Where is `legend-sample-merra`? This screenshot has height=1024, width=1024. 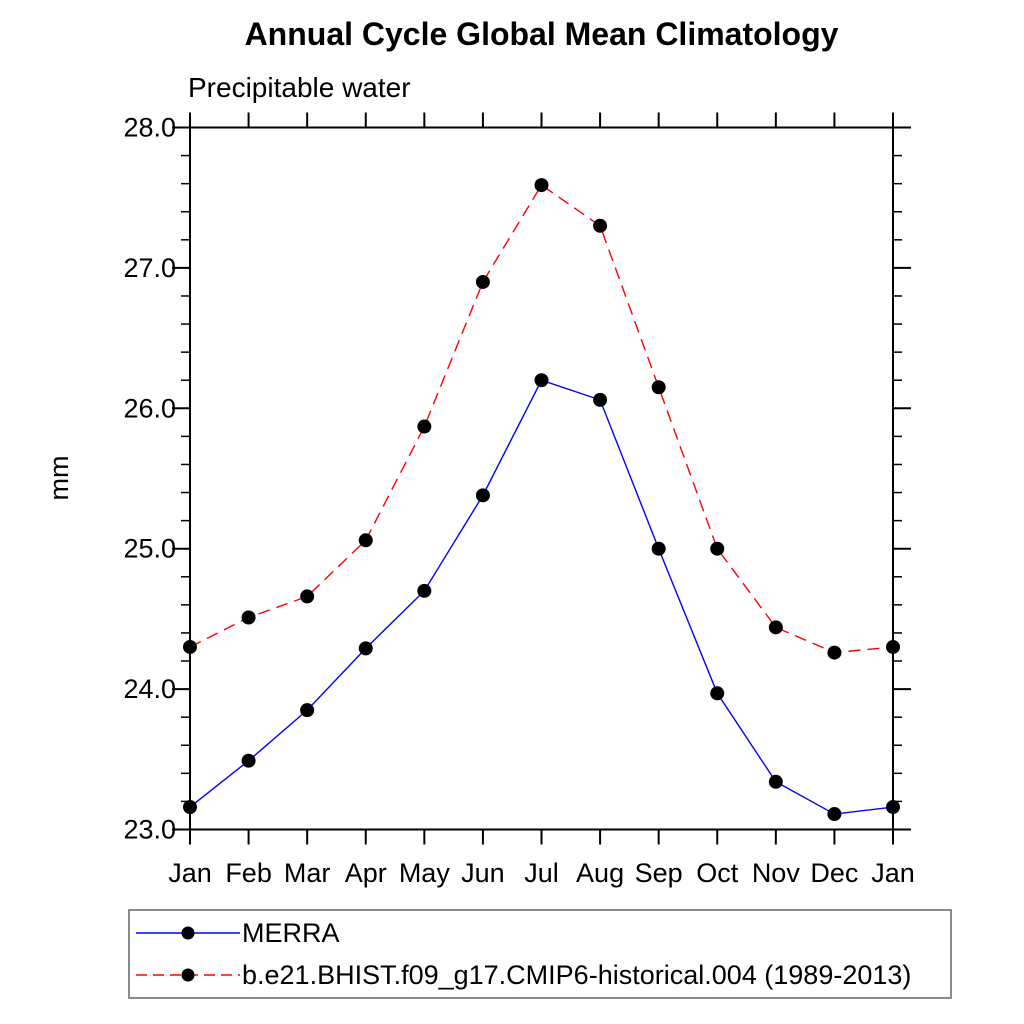 legend-sample-merra is located at coordinates (188, 933).